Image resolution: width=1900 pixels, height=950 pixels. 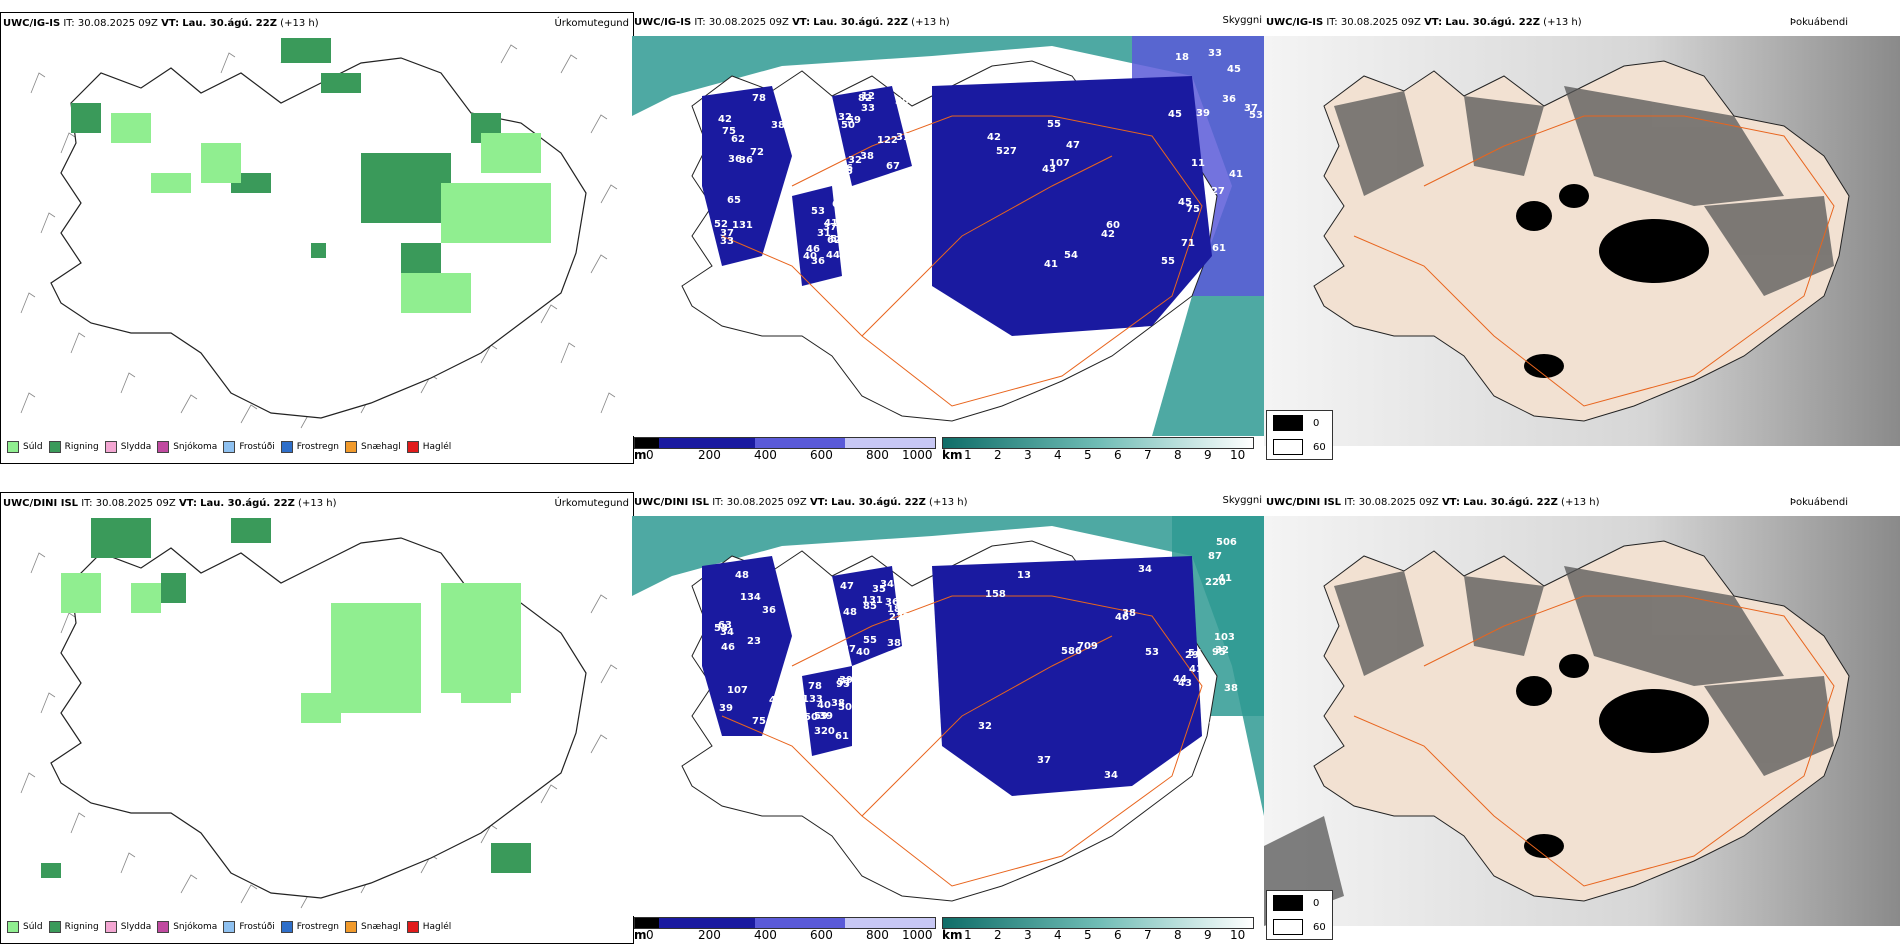 What do you see at coordinates (765, 935) in the screenshot?
I see `cloud-scale-tick: 400` at bounding box center [765, 935].